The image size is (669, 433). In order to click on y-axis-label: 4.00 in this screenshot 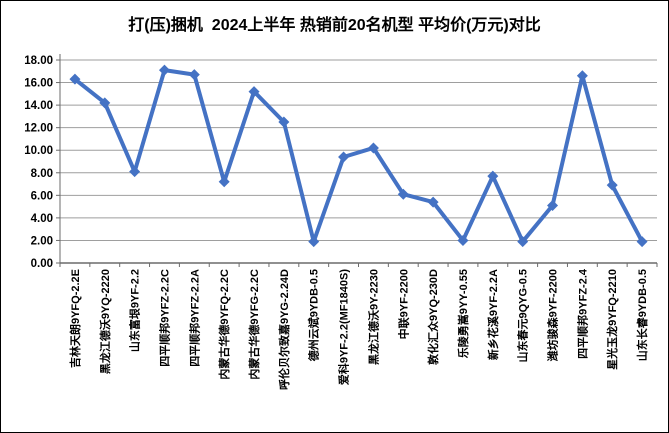, I will do `click(42, 219)`.